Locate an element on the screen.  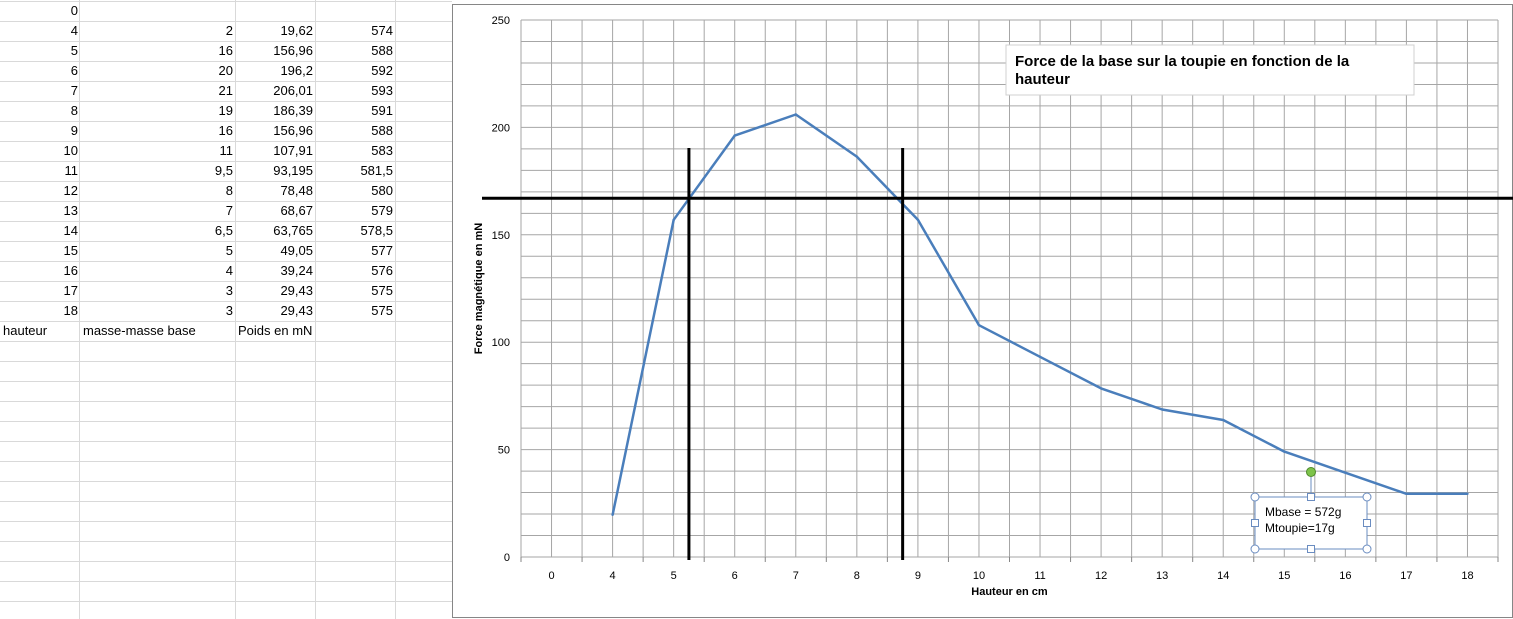
masse-totale-cell: 581,5 is located at coordinates (376, 170).